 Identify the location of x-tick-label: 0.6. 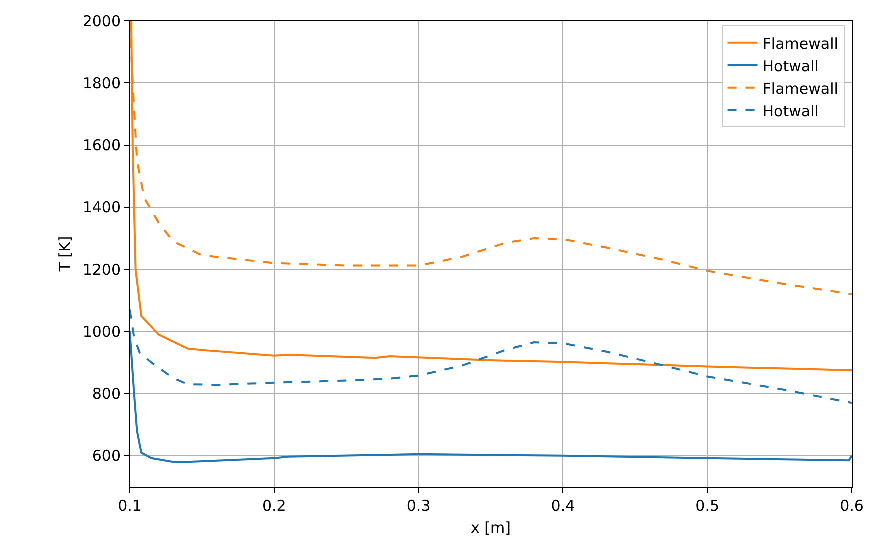
(852, 506).